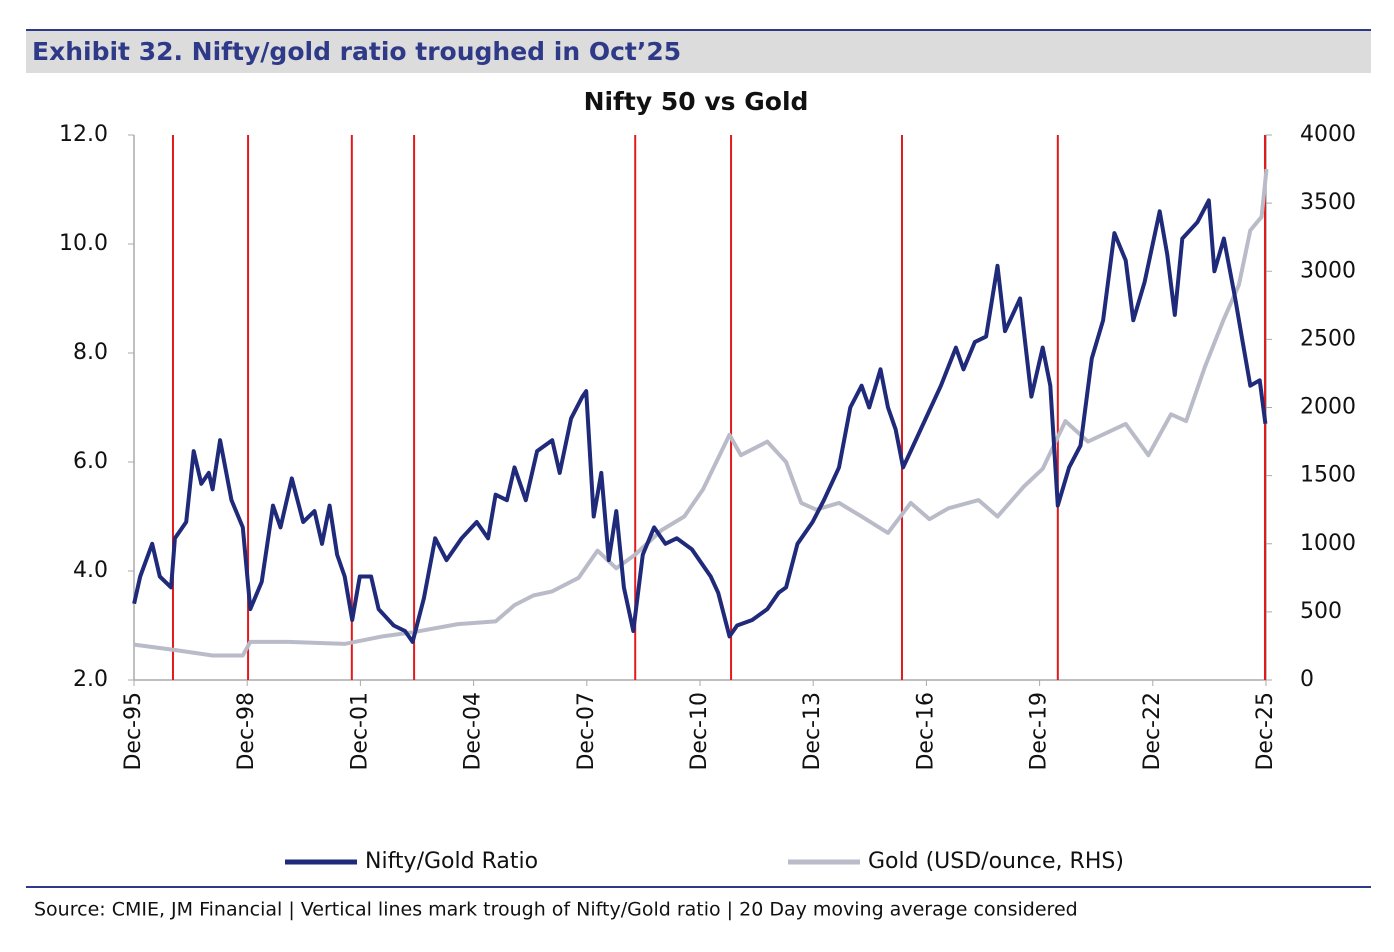  I want to click on y2-tick-label: 2000, so click(1328, 407).